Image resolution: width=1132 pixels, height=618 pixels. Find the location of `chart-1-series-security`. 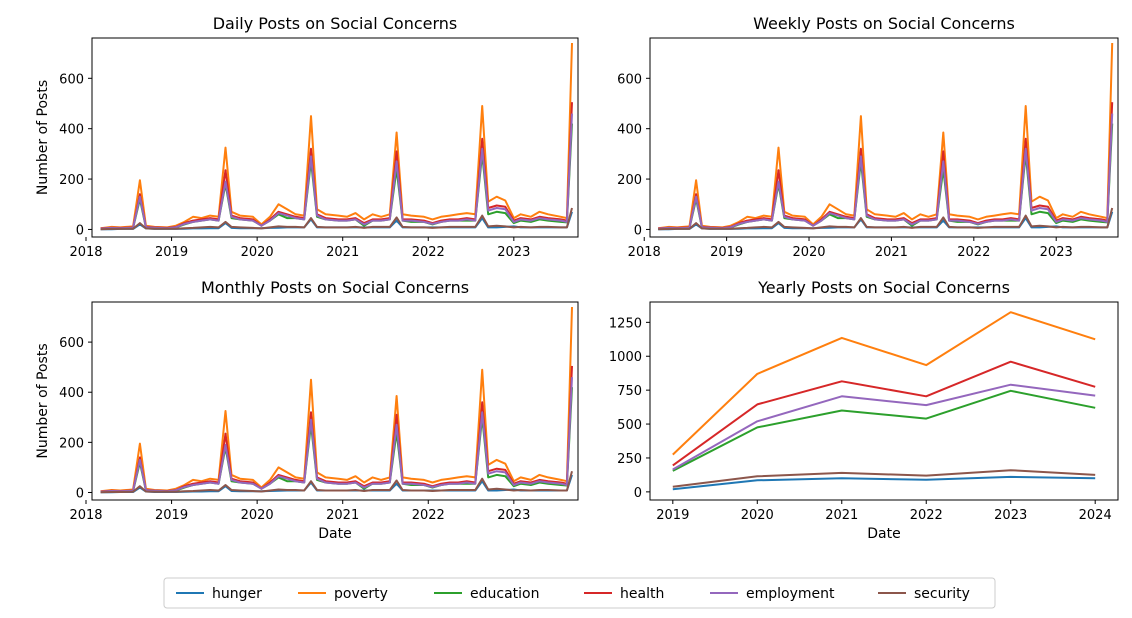

chart-1-series-security is located at coordinates (336, 219).